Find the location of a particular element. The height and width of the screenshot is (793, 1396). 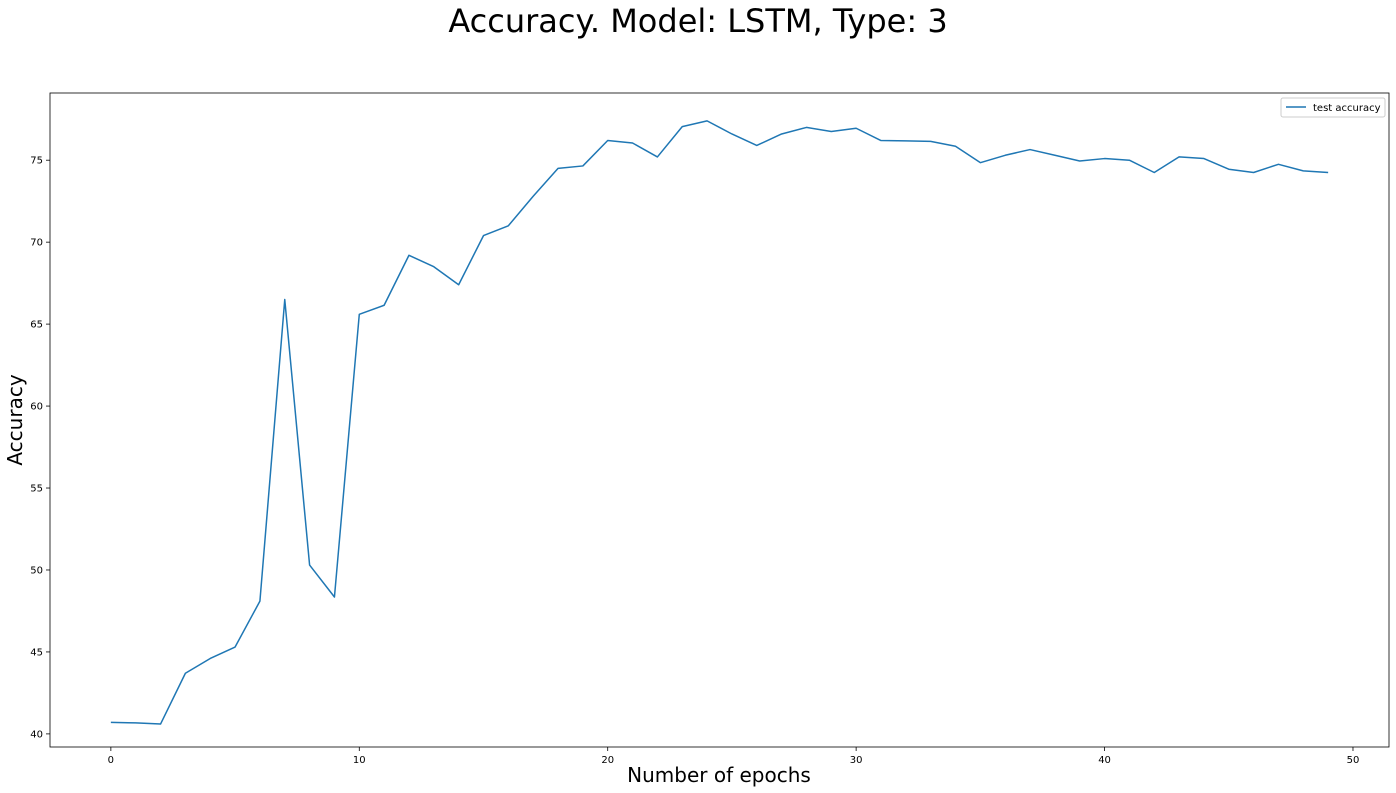

x-tick-label: 0 is located at coordinates (111, 760).